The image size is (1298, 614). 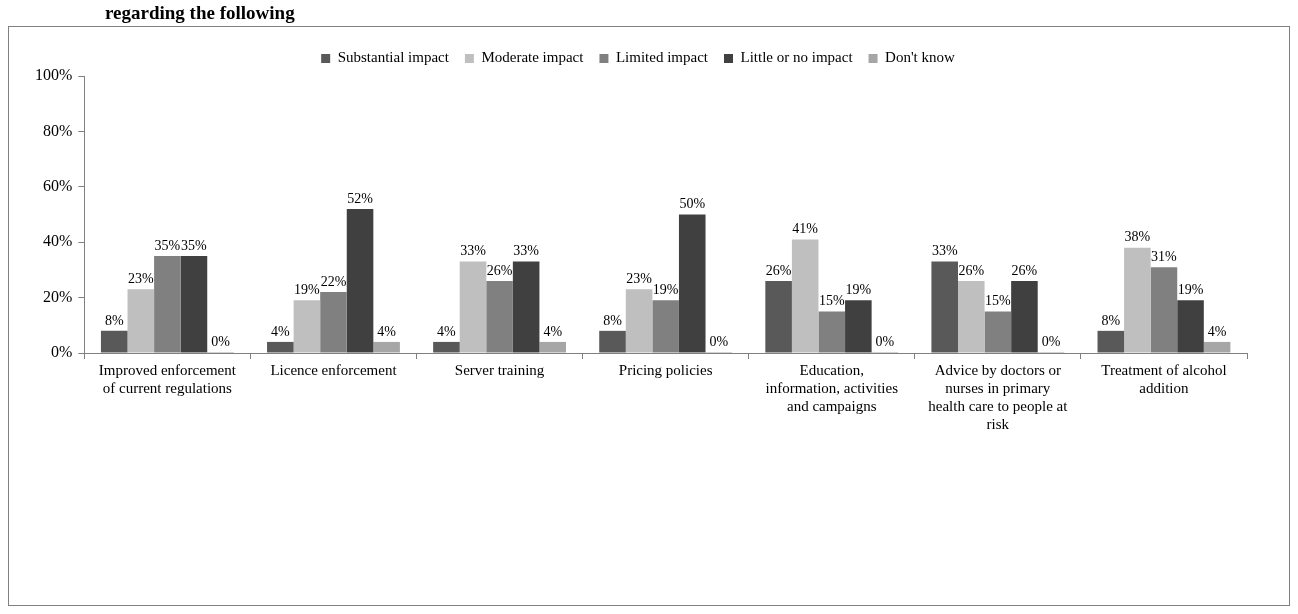 I want to click on y-tick-label: 20%, so click(x=58, y=296).